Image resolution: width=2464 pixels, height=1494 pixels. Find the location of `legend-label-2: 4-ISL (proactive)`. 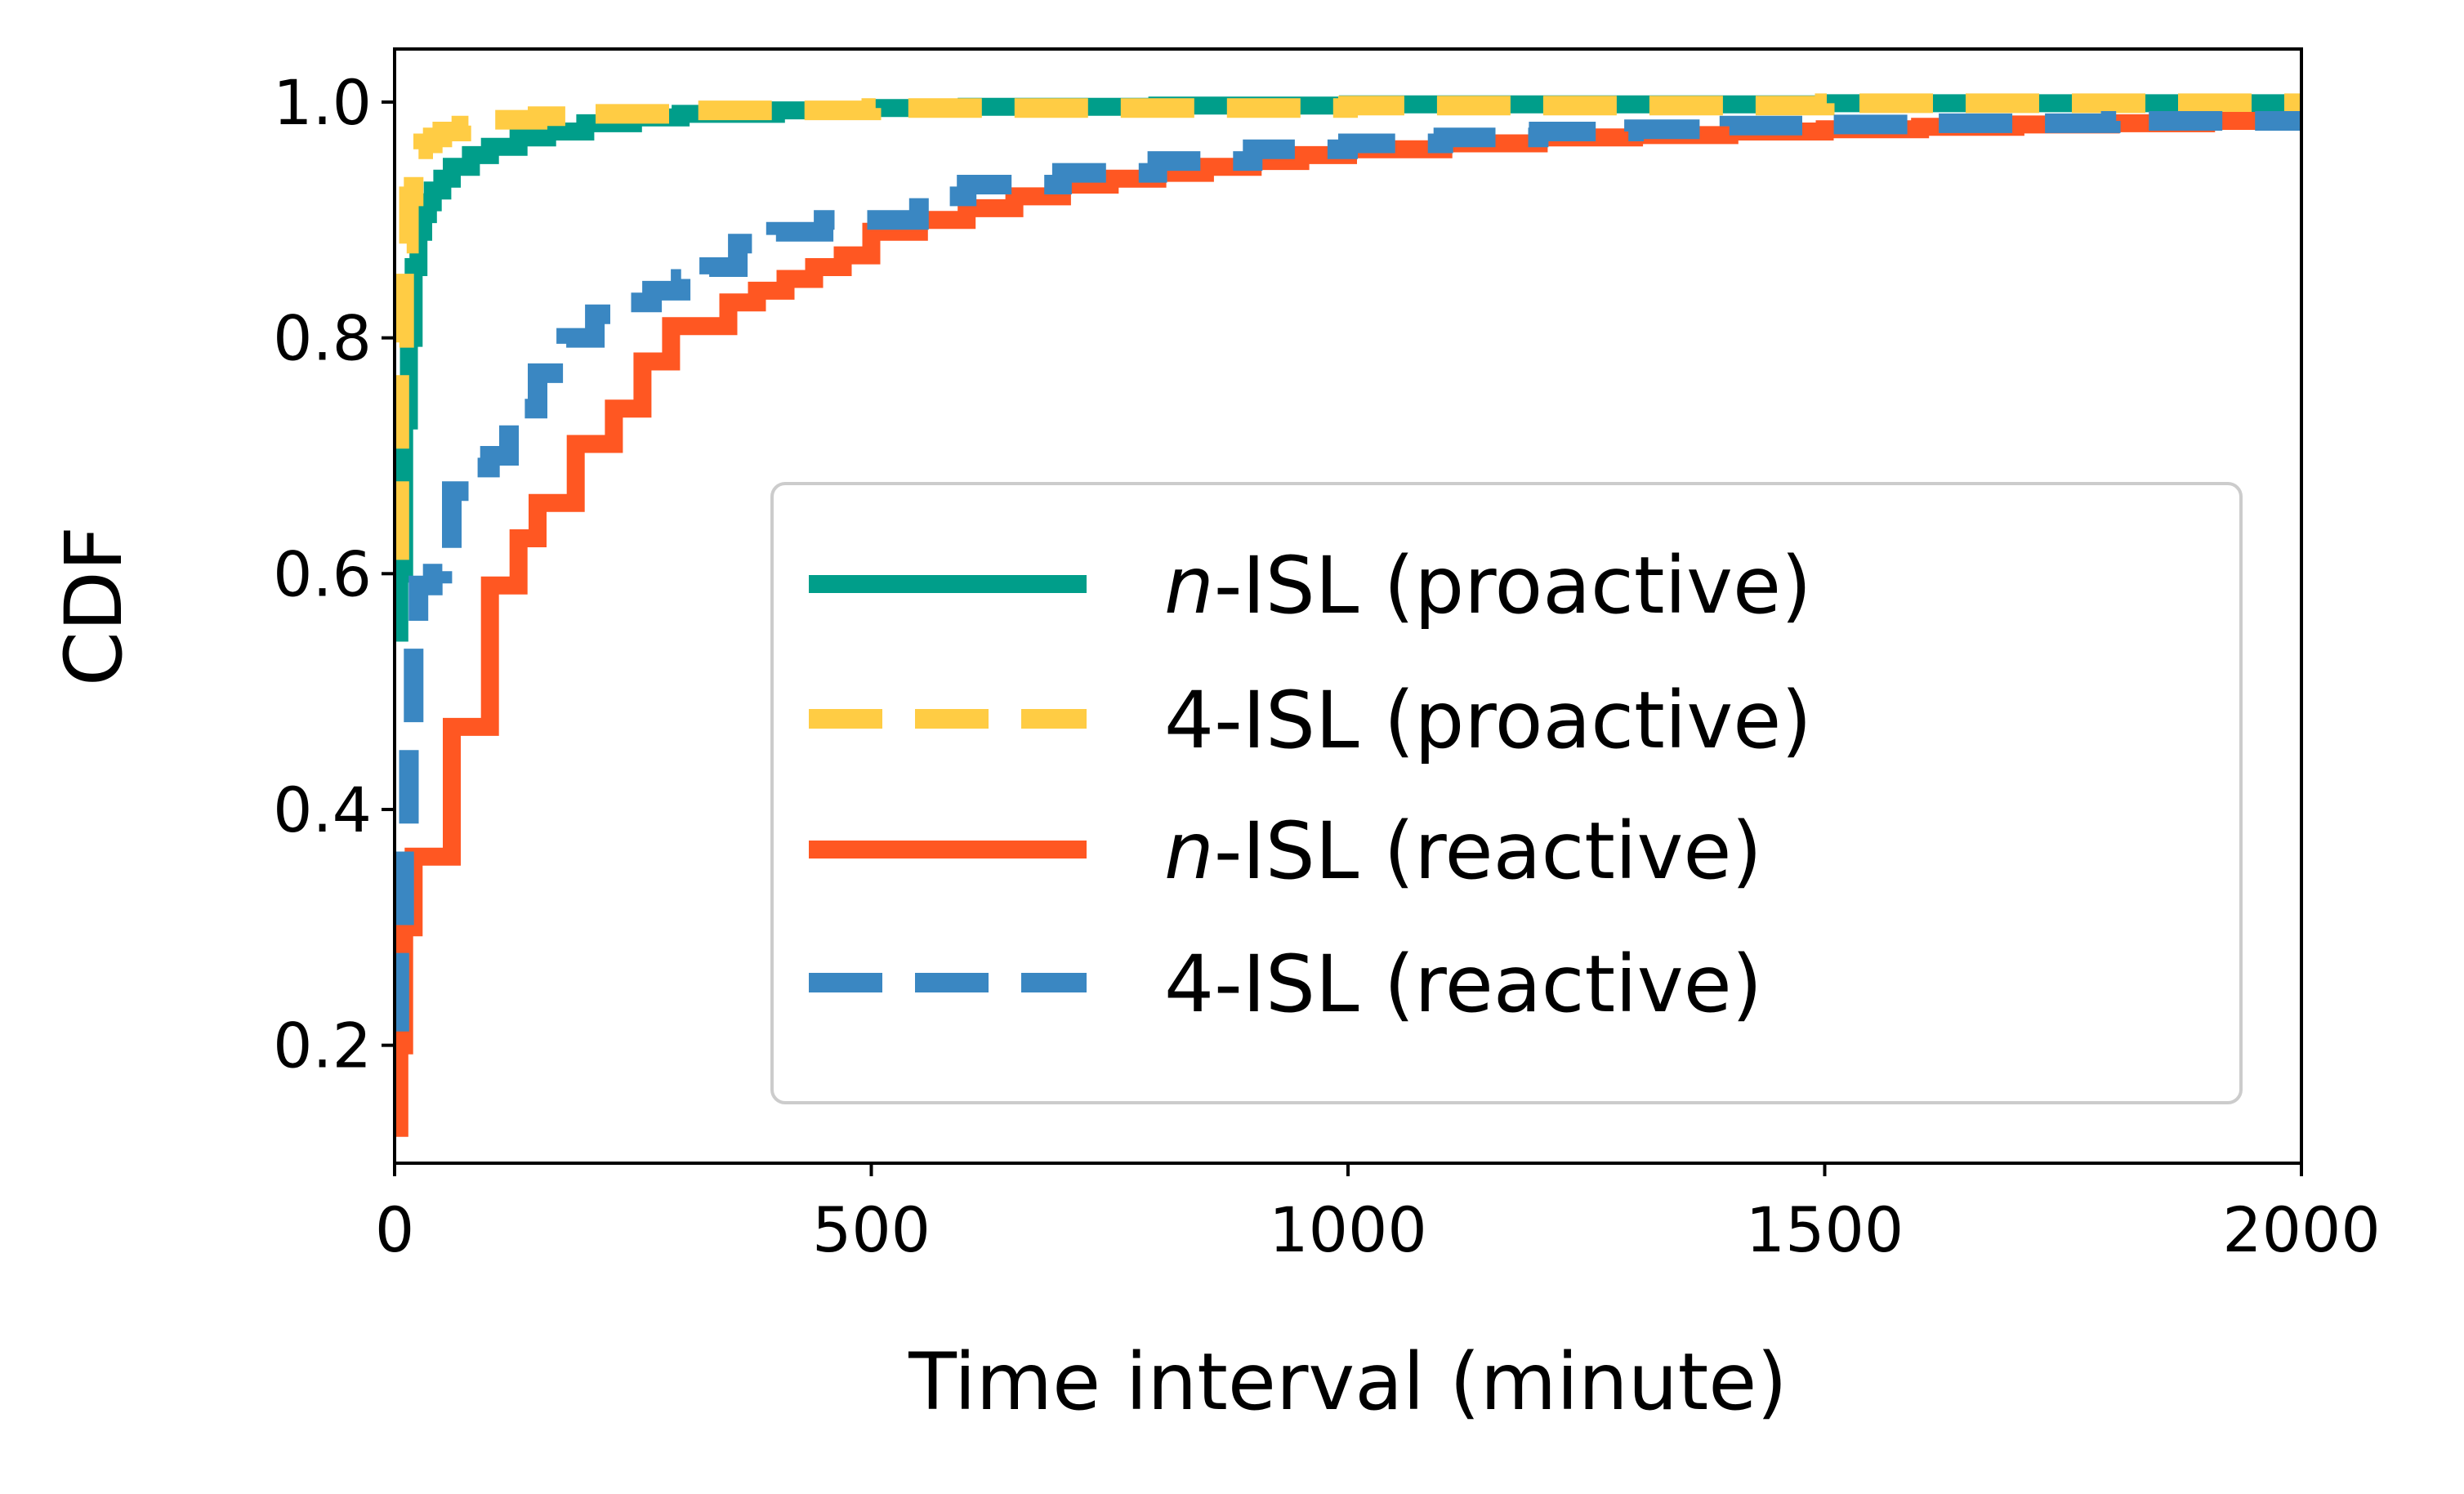

legend-label-2: 4-ISL (proactive) is located at coordinates (1488, 720).